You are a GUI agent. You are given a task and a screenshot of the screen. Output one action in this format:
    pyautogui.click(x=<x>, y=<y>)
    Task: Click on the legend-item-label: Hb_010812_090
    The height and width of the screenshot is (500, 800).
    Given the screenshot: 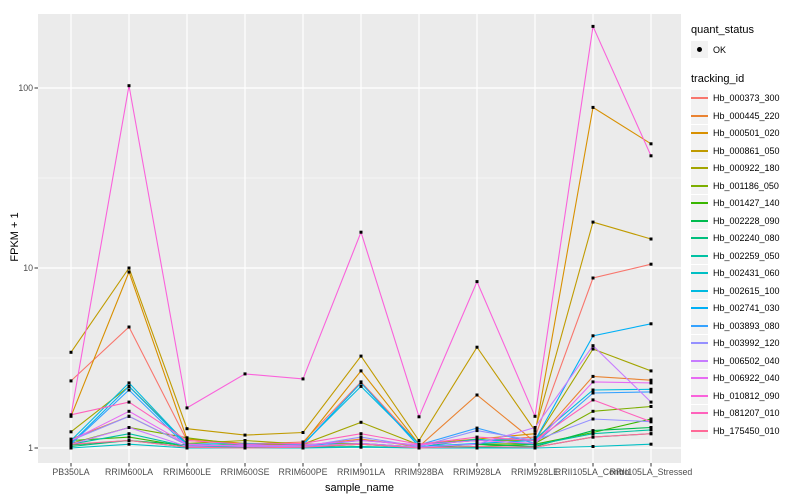 What is the action you would take?
    pyautogui.click(x=746, y=395)
    